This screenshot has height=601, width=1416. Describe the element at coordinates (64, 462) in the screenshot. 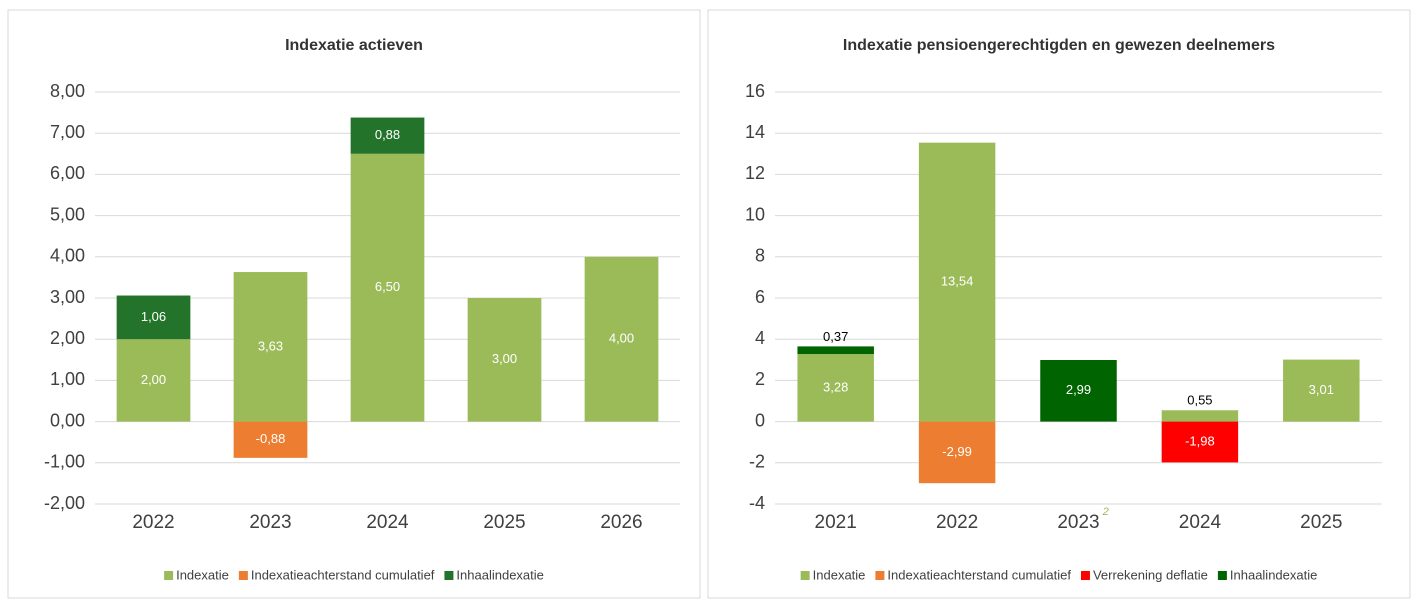

I see `y-tick-label: -1,00` at that location.